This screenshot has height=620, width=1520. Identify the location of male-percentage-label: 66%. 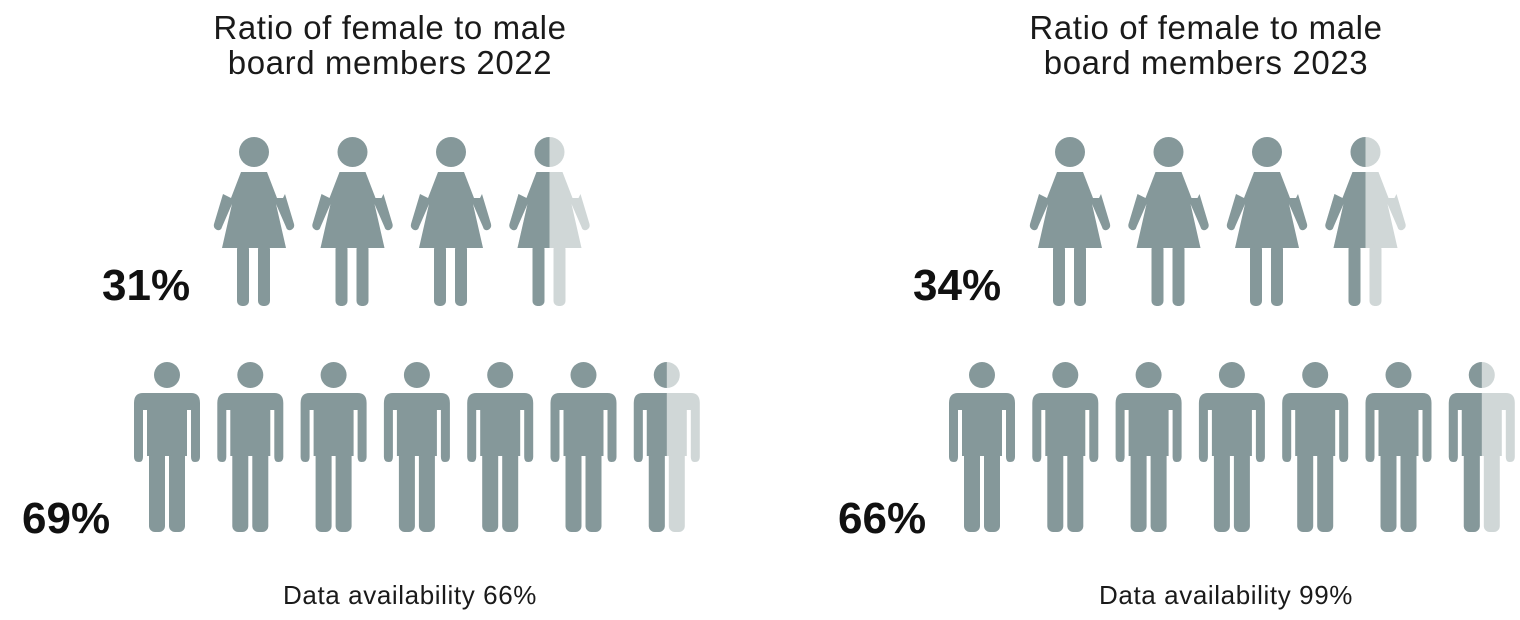
(882, 518).